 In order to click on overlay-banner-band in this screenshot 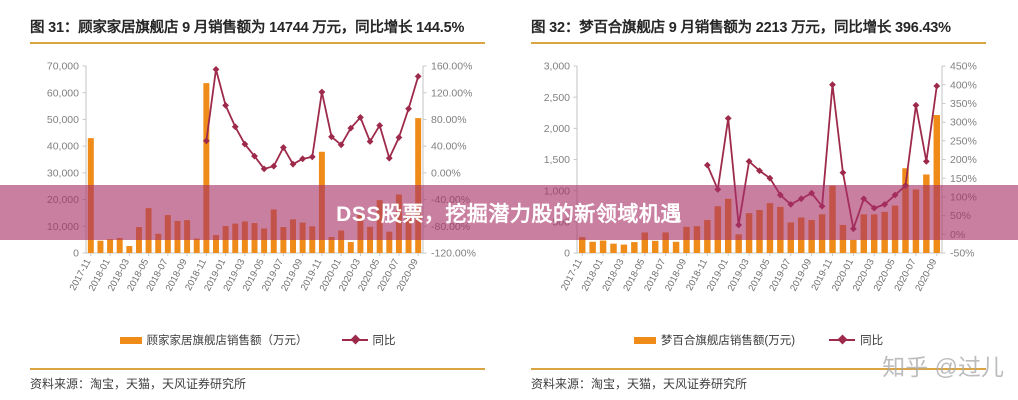, I will do `click(509, 212)`.